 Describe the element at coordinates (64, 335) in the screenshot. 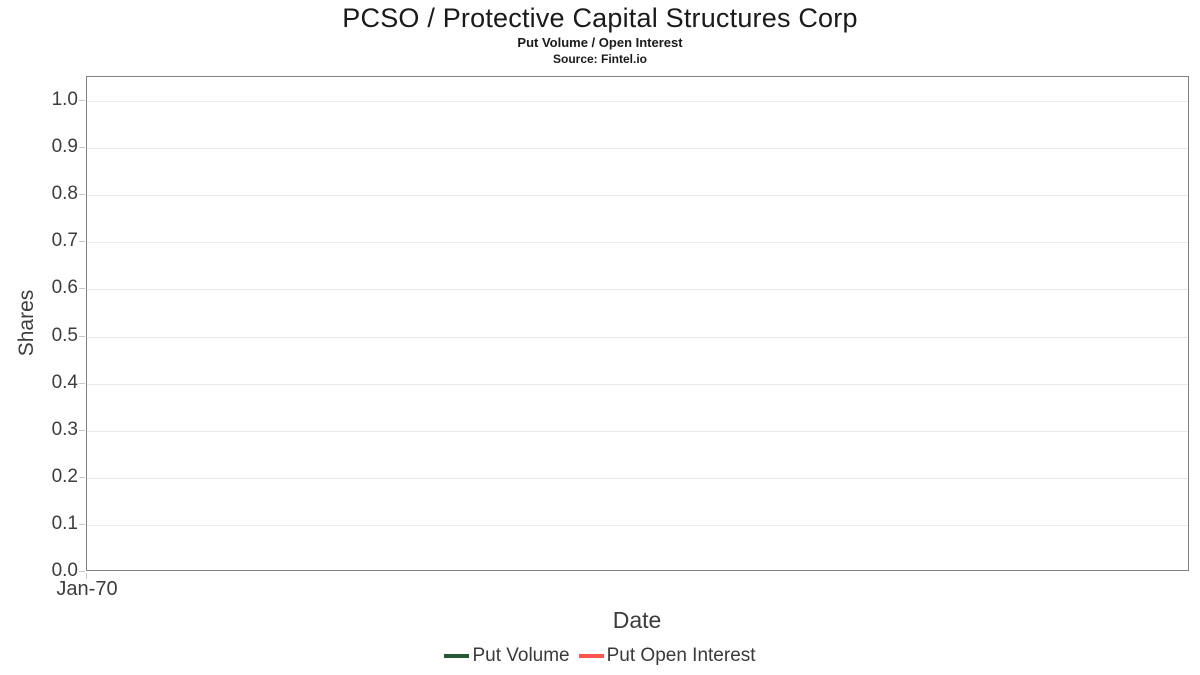

I see `y-tick-label: 0.5` at that location.